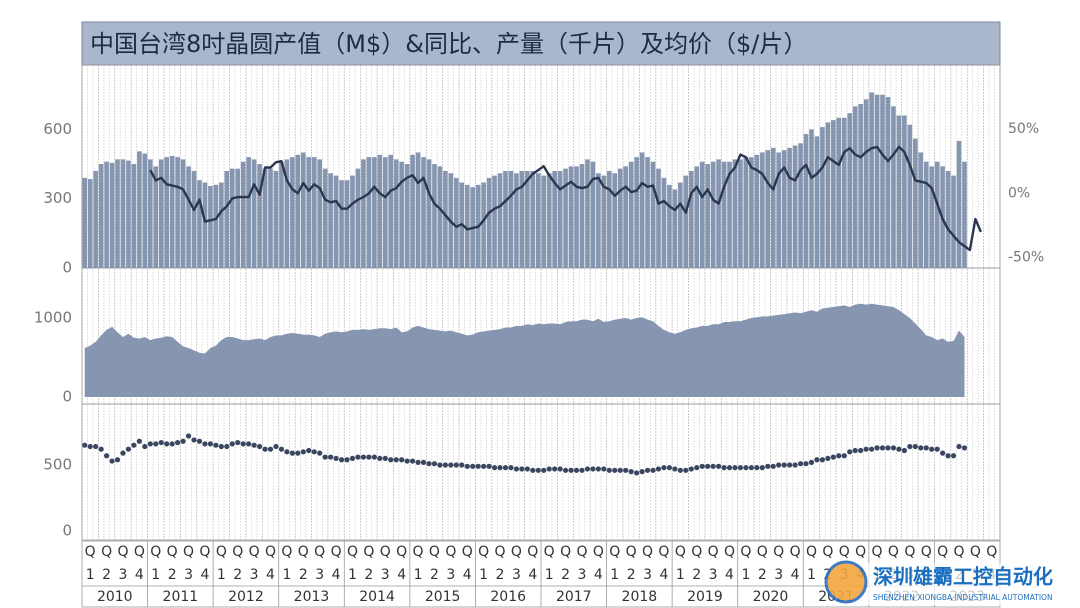 Image resolution: width=1080 pixels, height=608 pixels. Describe the element at coordinates (67, 396) in the screenshot. I see `y-tick-label: 0` at that location.